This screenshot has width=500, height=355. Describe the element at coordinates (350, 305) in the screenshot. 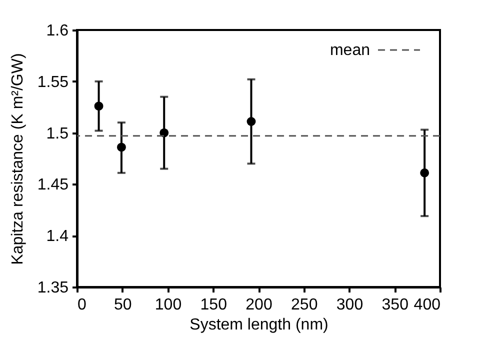

I see `x-tick-label: 300` at that location.